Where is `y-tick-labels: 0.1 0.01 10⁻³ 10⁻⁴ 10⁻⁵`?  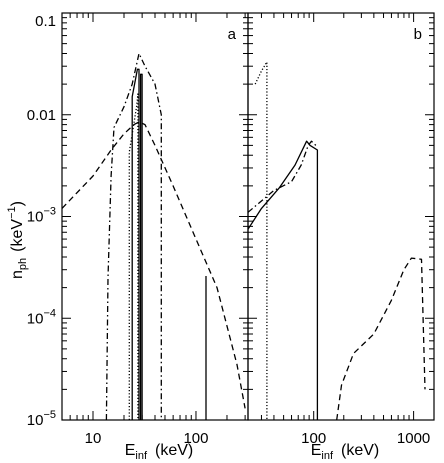 y-tick-labels: 0.1 0.01 10⁻³ 10⁻⁴ 10⁻⁵ is located at coordinates (41, 221).